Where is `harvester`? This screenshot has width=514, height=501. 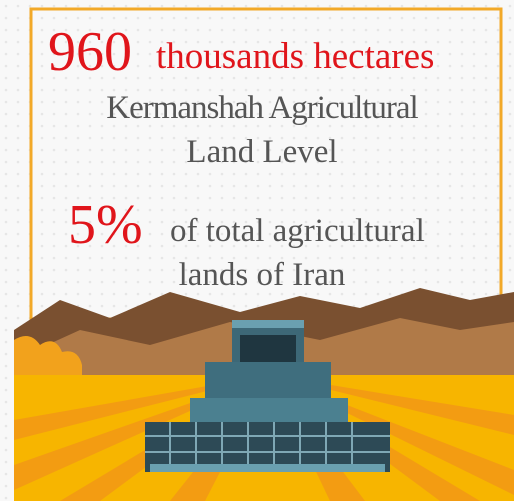 harvester is located at coordinates (267, 396).